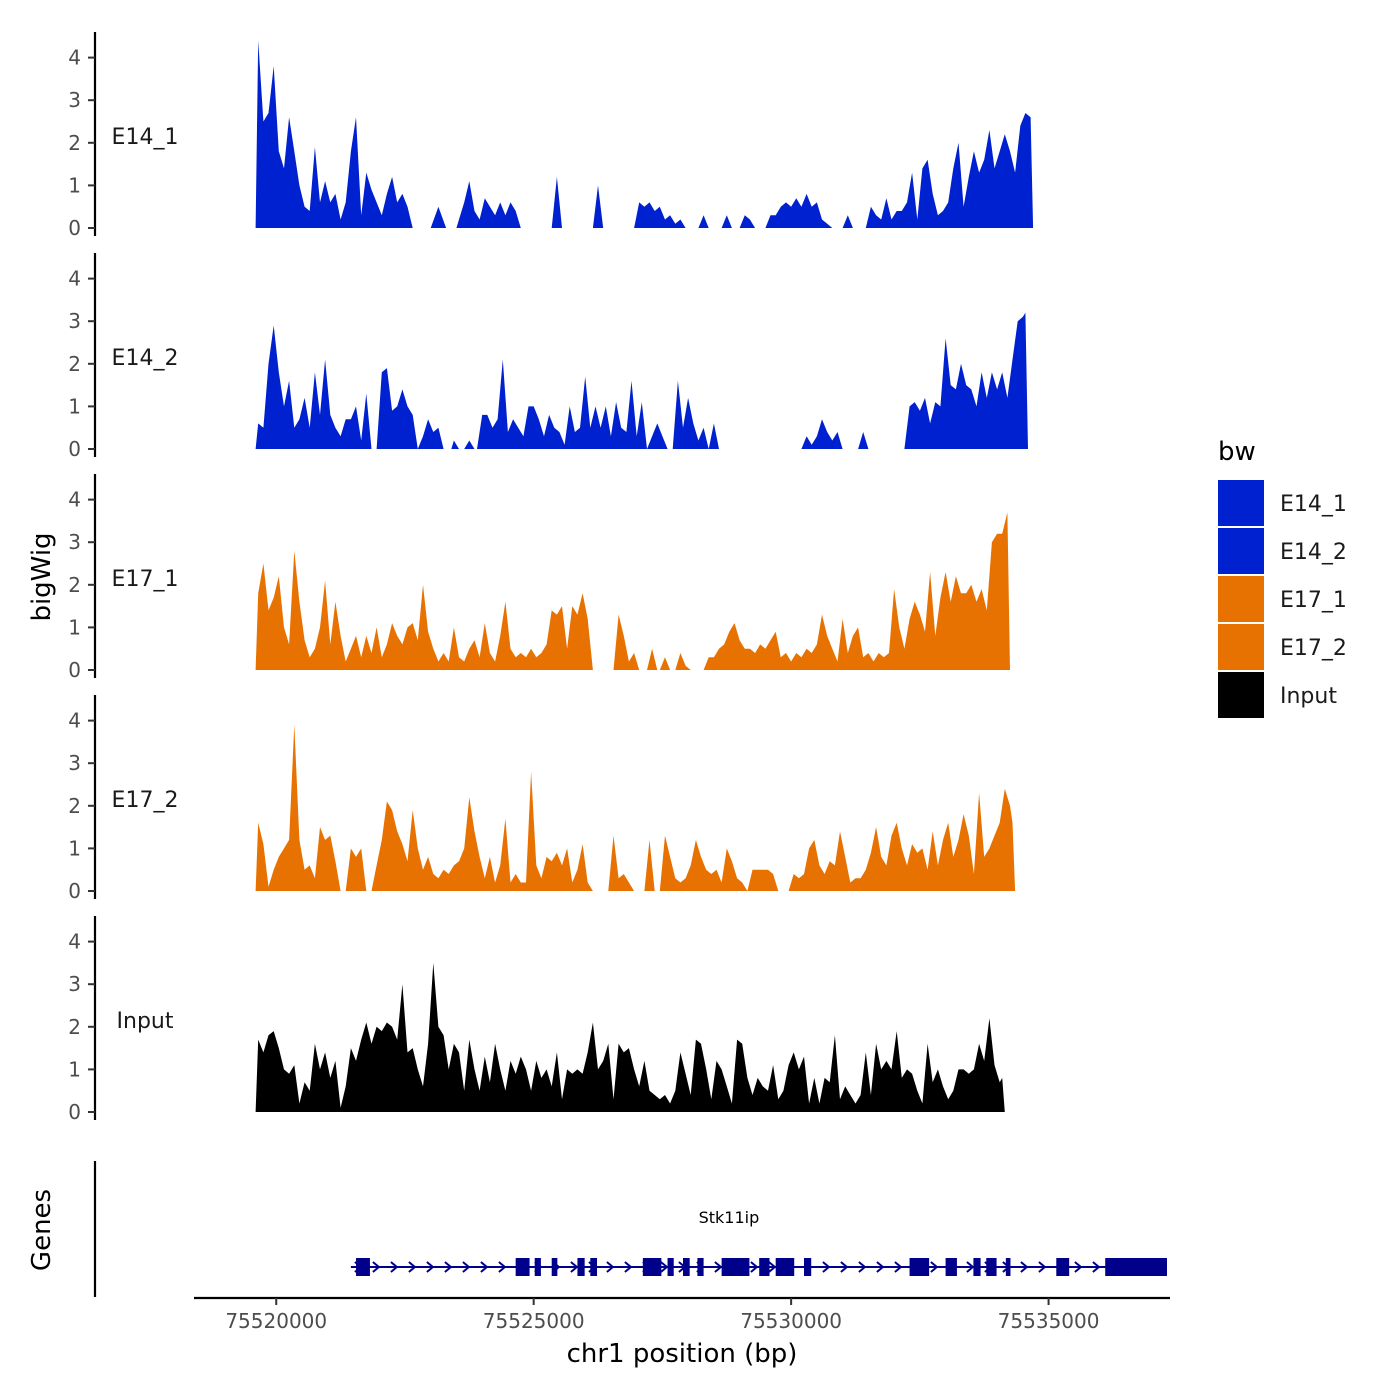 The width and height of the screenshot is (1400, 1400). I want to click on gene-track: Stk11ip, so click(630, 1229).